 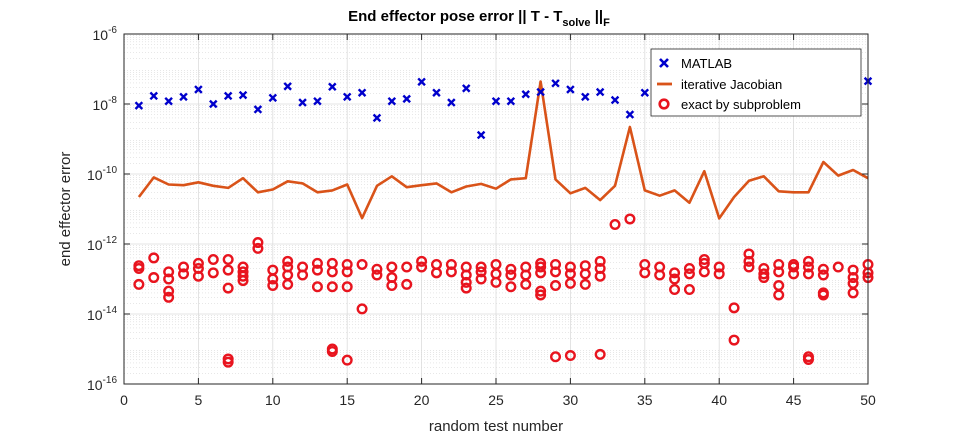 I want to click on y-tick-label: 10⁻⁶, so click(x=105, y=34).